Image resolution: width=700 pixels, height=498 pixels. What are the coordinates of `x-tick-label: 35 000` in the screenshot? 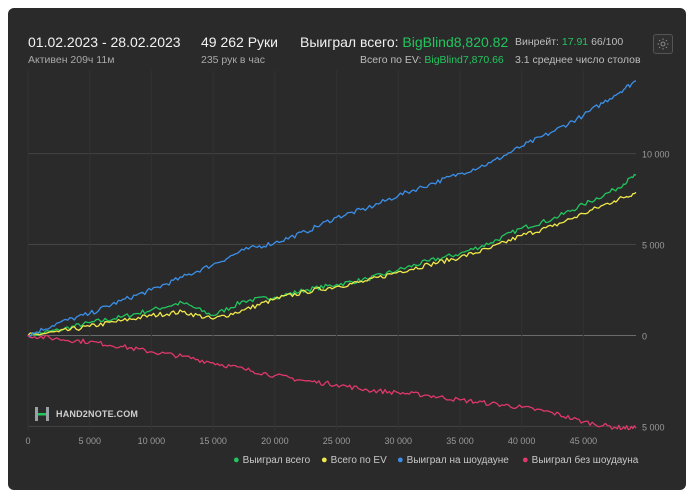 It's located at (460, 441).